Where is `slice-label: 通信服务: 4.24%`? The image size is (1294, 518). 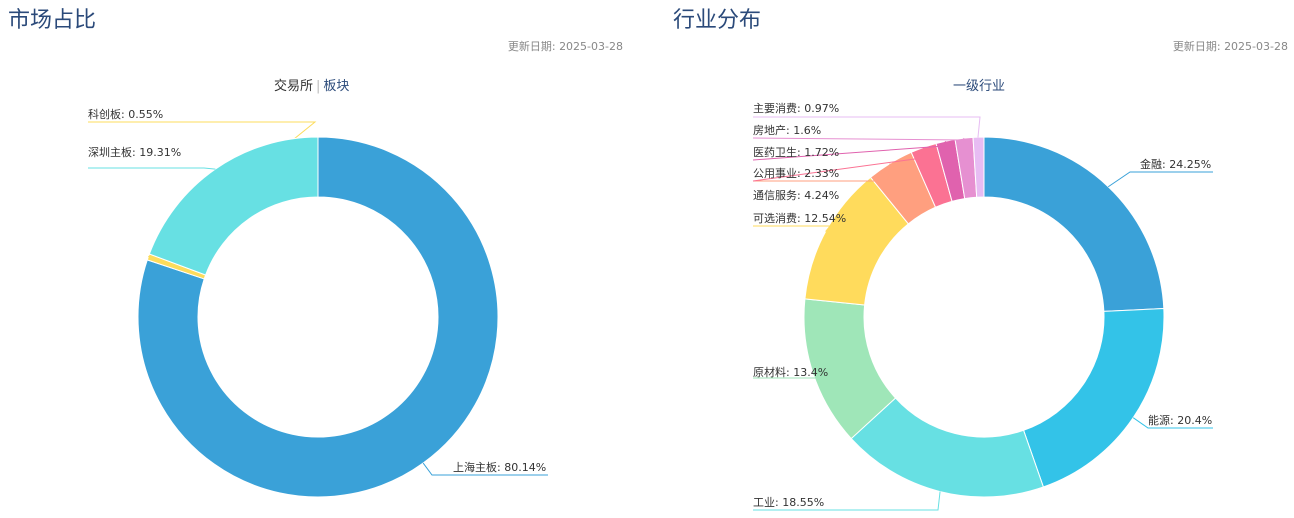
slice-label: 通信服务: 4.24% is located at coordinates (796, 195).